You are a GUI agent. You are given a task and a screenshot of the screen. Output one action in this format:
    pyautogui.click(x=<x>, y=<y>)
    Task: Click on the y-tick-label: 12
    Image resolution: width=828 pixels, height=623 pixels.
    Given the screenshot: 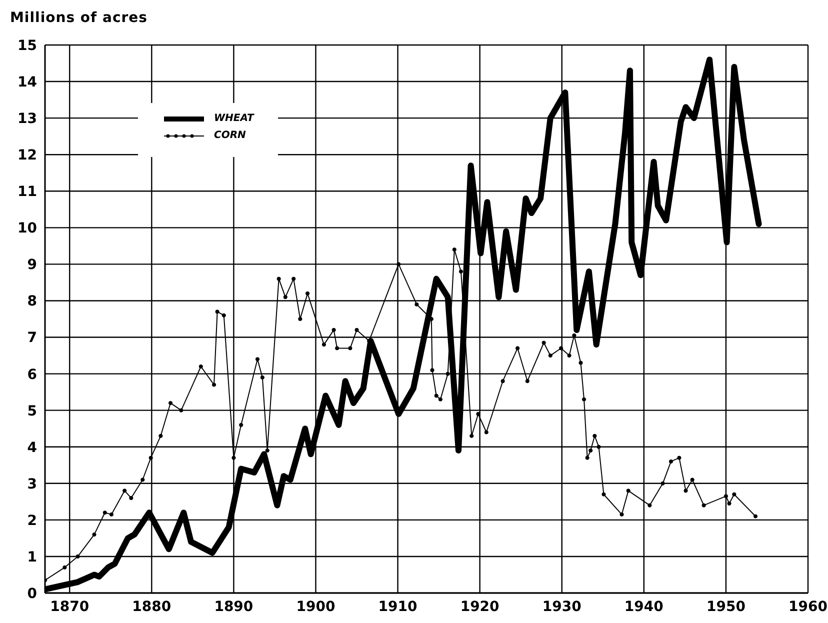 What is the action you would take?
    pyautogui.click(x=27, y=156)
    